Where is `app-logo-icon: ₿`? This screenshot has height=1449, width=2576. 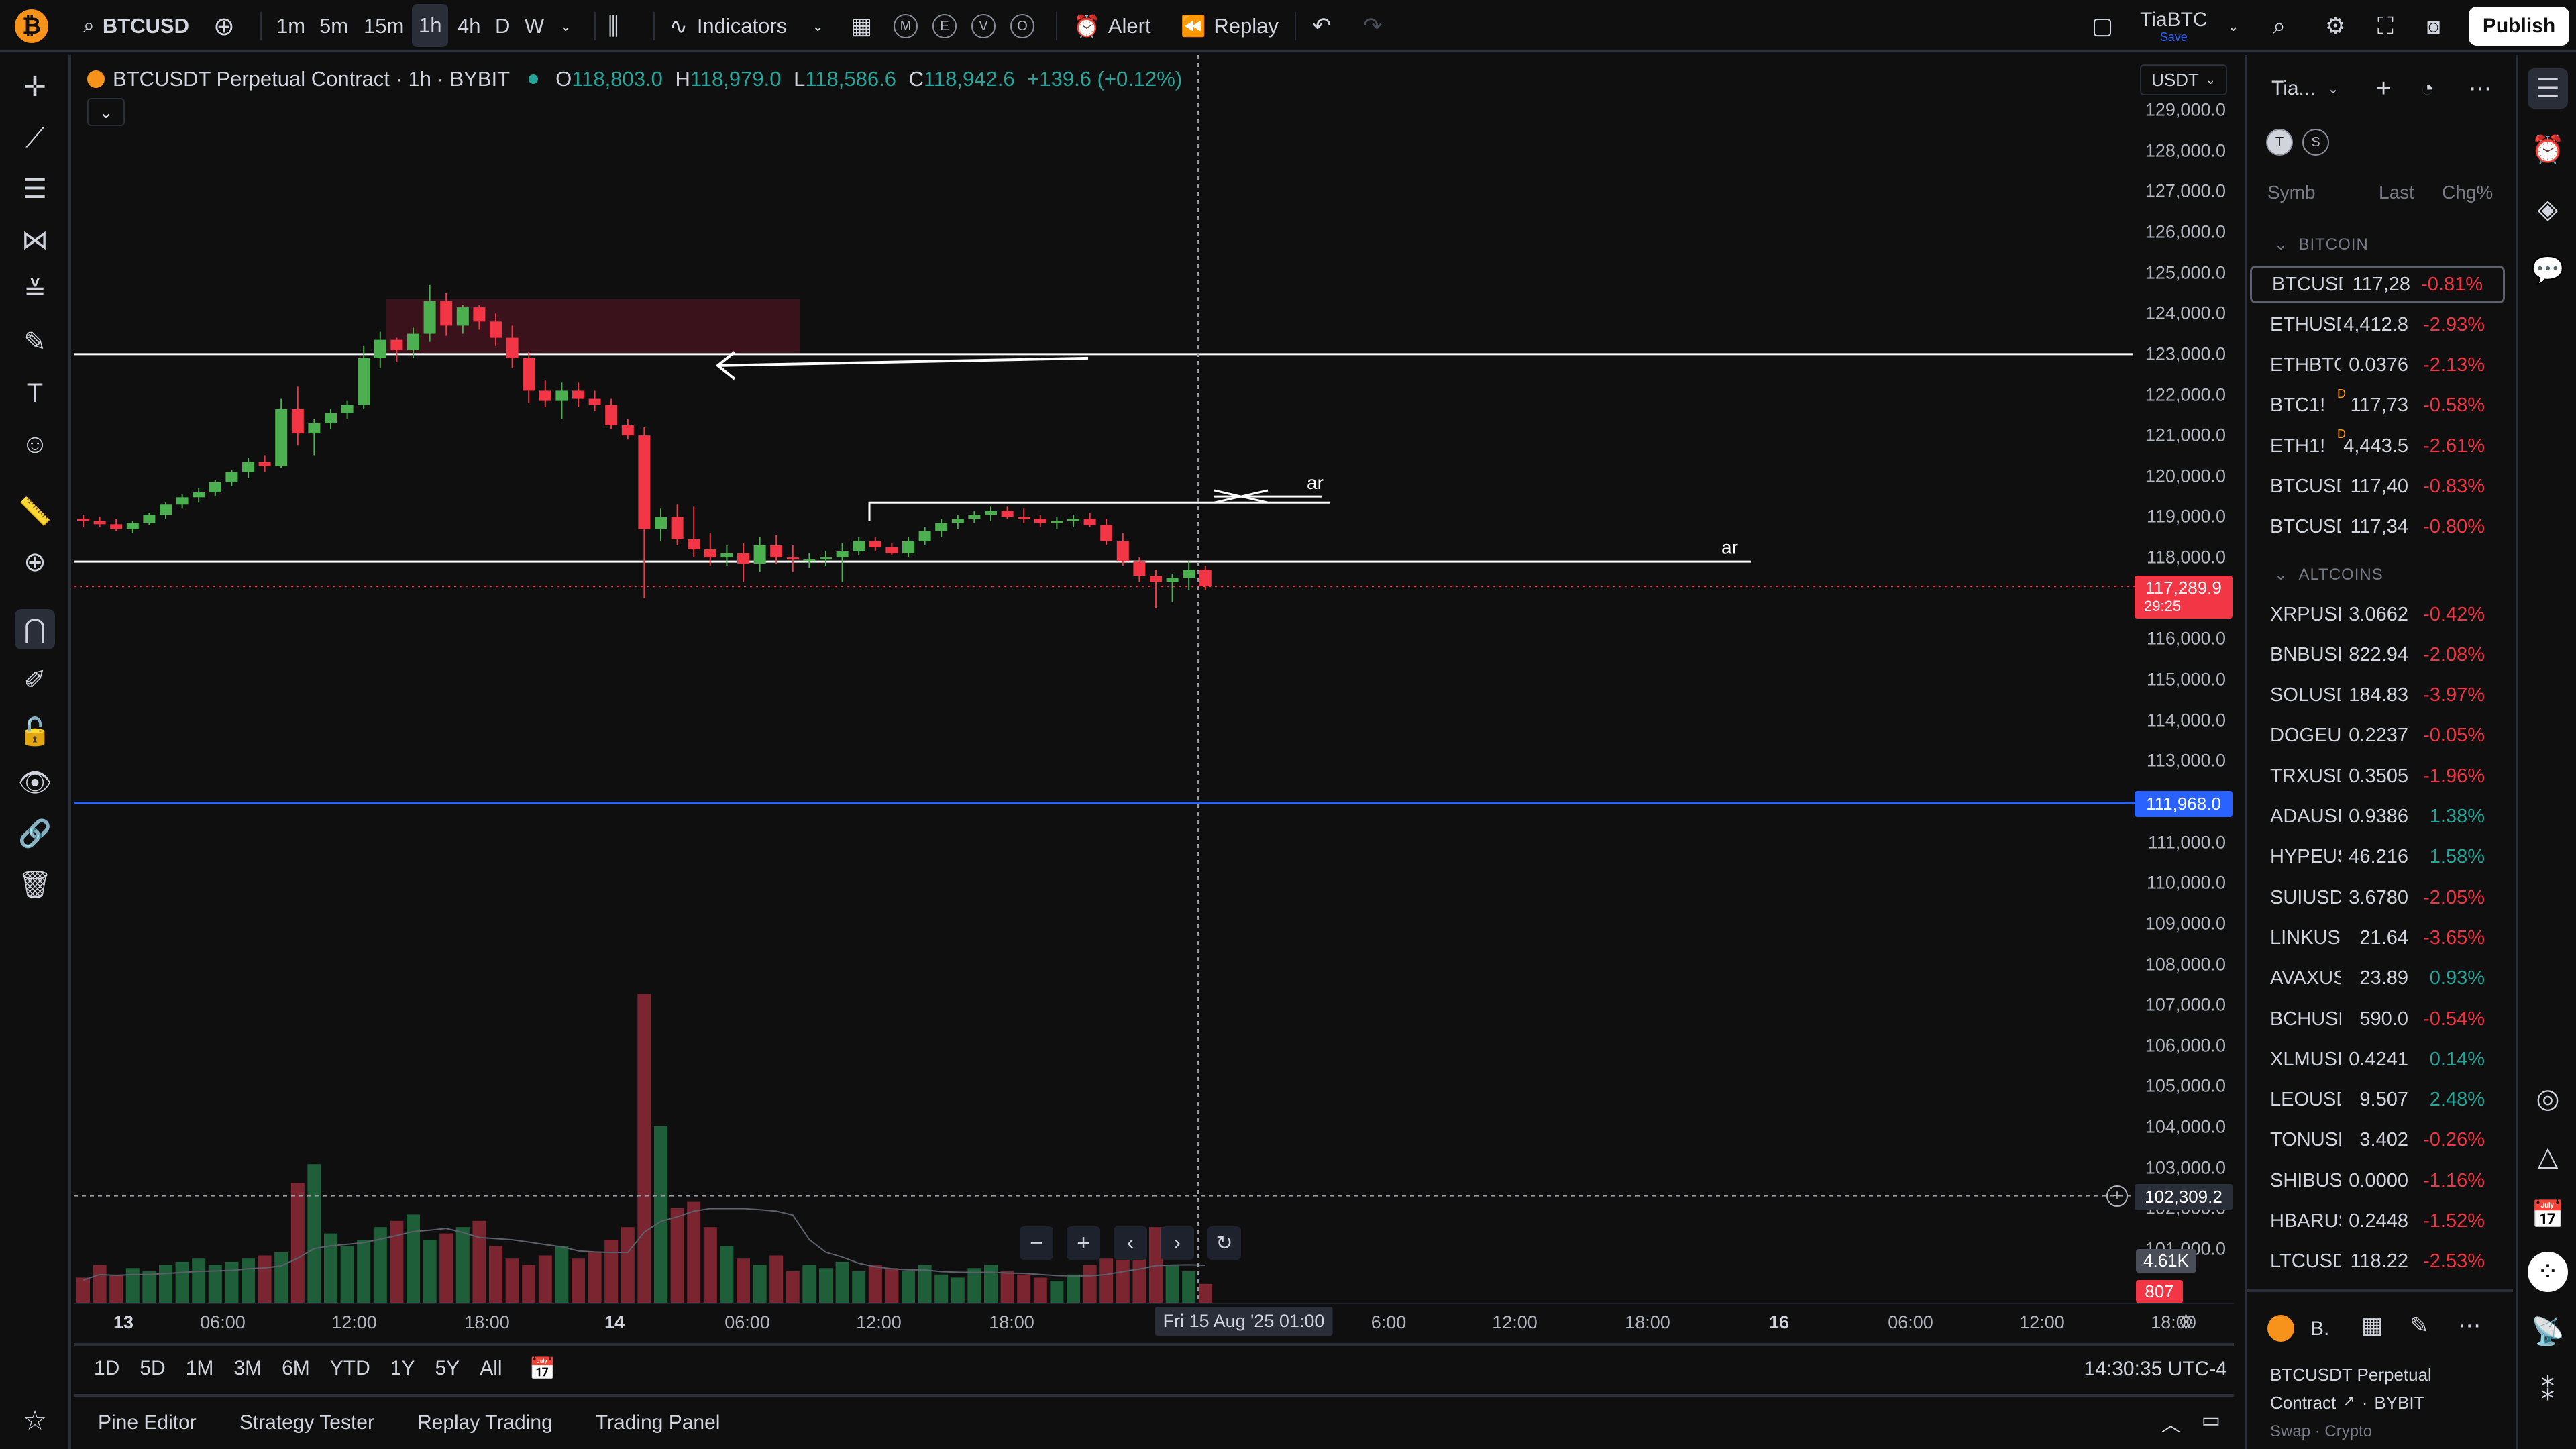
app-logo-icon: ₿ is located at coordinates (31, 26).